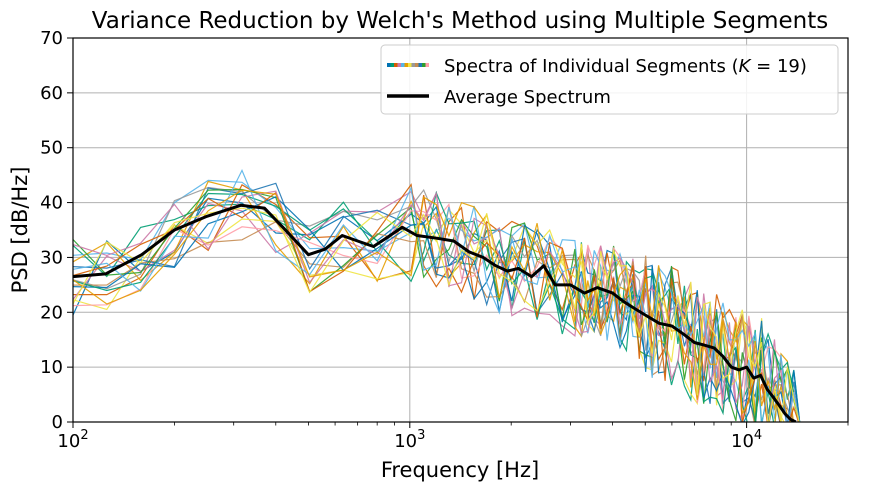 This screenshot has width=871, height=492. I want to click on y-tick-label: 50, so click(51, 148).